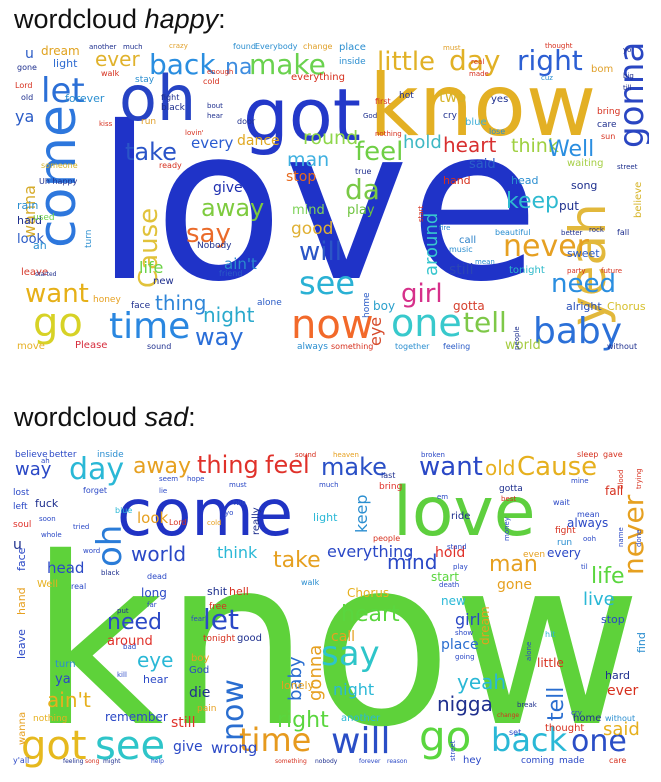 This screenshot has height=782, width=661. What do you see at coordinates (217, 591) in the screenshot?
I see `word-shit: shit` at bounding box center [217, 591].